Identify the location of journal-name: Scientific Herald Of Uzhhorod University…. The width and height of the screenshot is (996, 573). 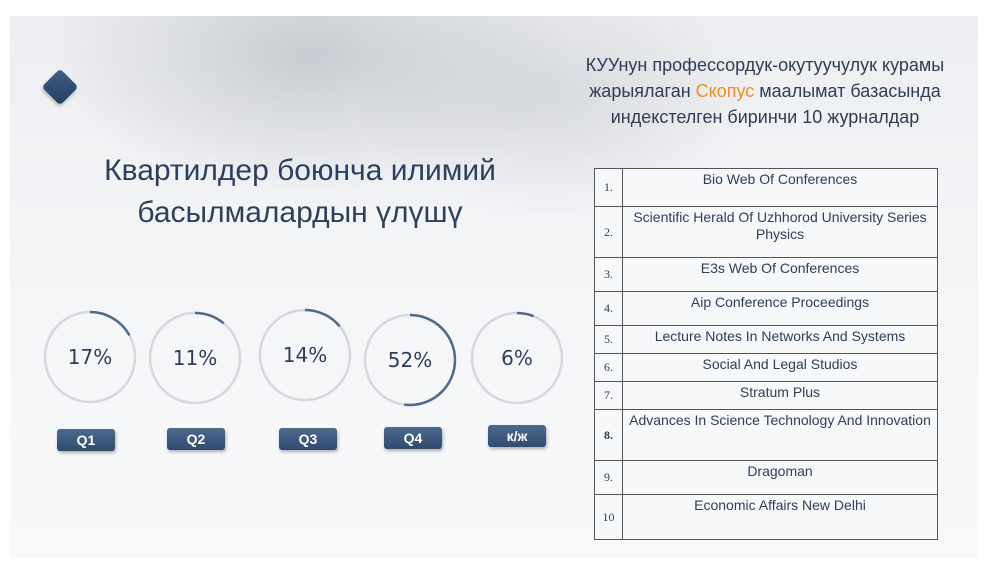
(780, 232).